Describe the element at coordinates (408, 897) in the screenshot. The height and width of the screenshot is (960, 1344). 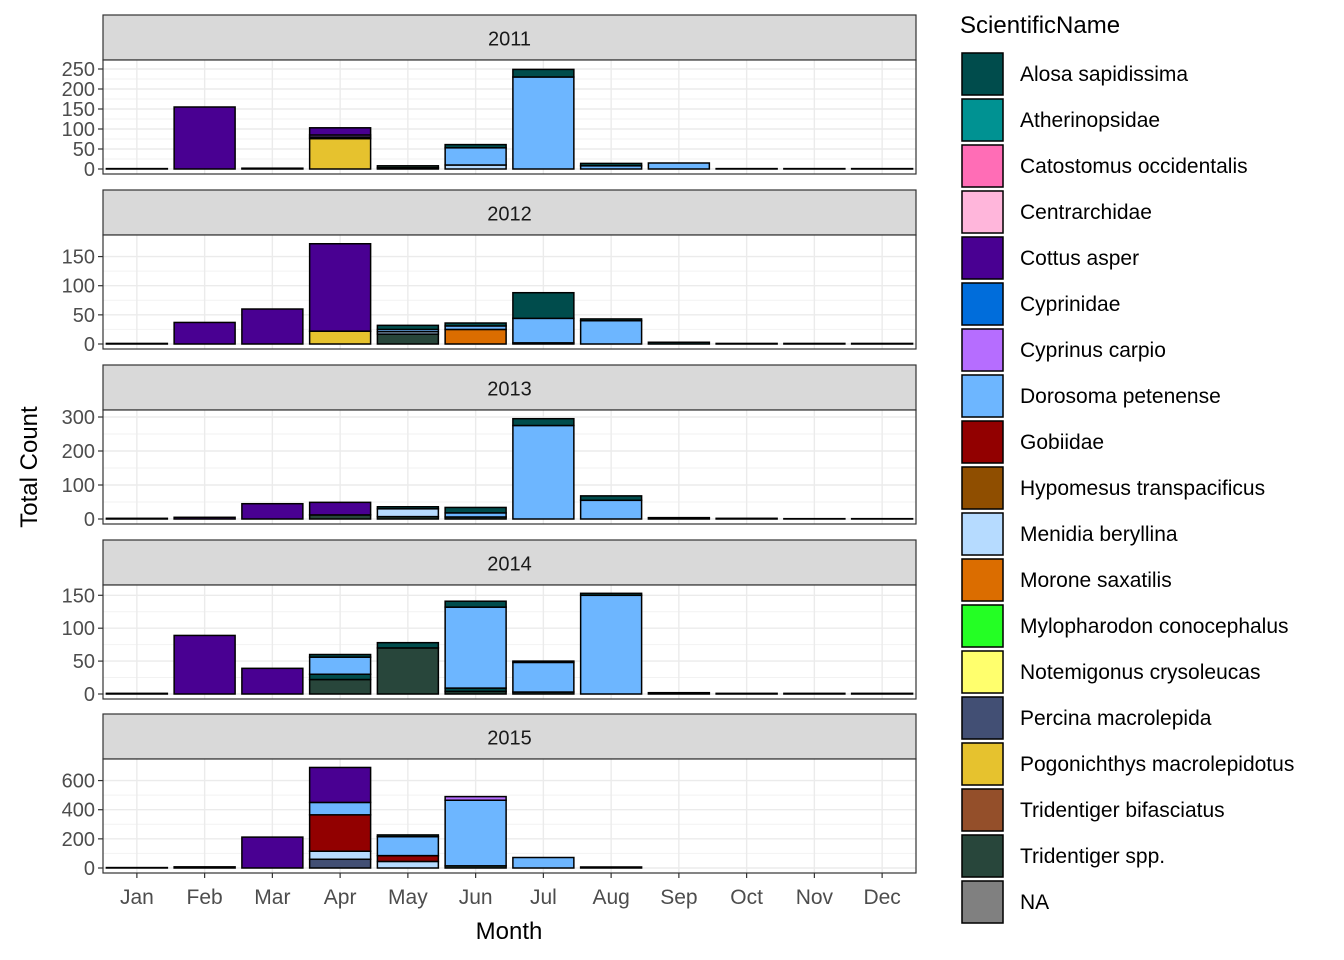
I see `x-tick-label: May` at that location.